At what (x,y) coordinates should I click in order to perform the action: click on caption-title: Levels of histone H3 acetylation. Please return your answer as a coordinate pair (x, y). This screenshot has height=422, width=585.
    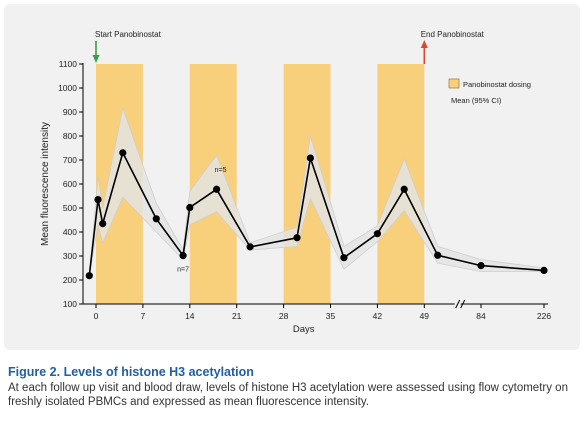
    Looking at the image, I should click on (158, 372).